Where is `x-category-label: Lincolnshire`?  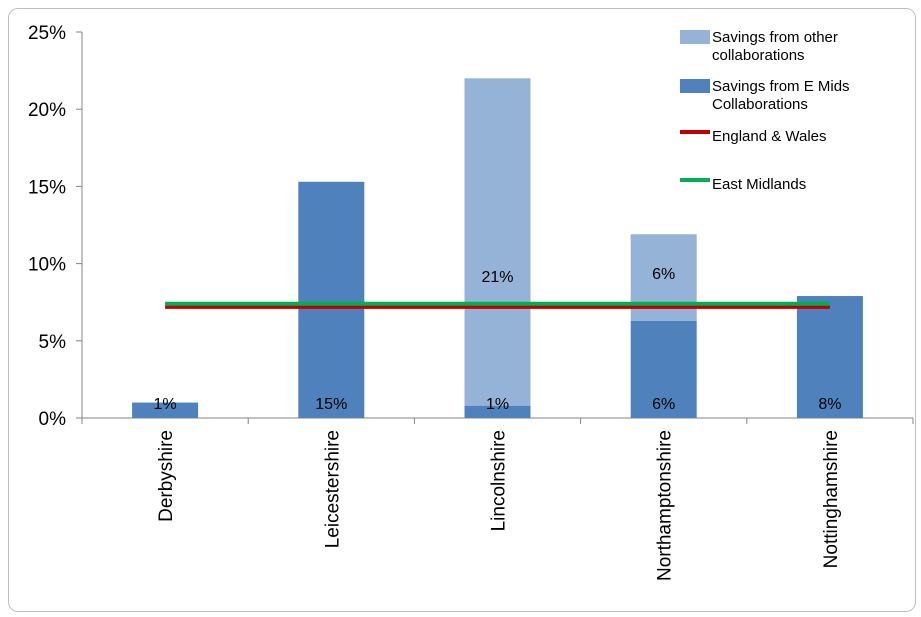 x-category-label: Lincolnshire is located at coordinates (499, 480).